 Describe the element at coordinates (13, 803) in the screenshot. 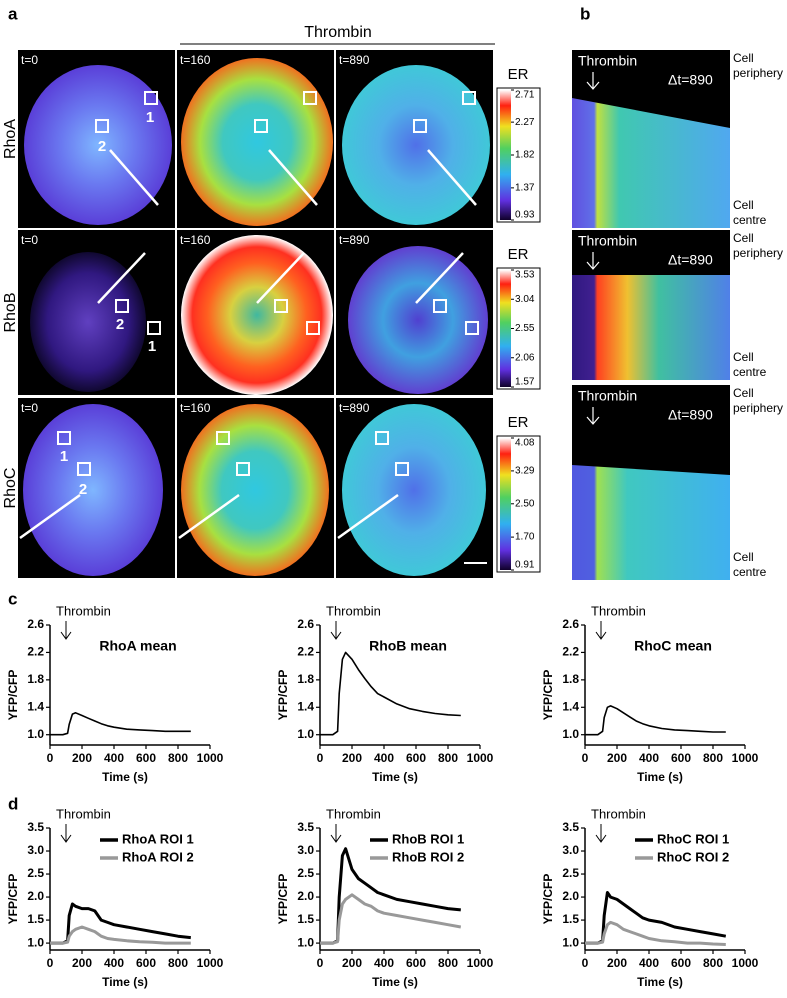

I see `panel-letter: d` at that location.